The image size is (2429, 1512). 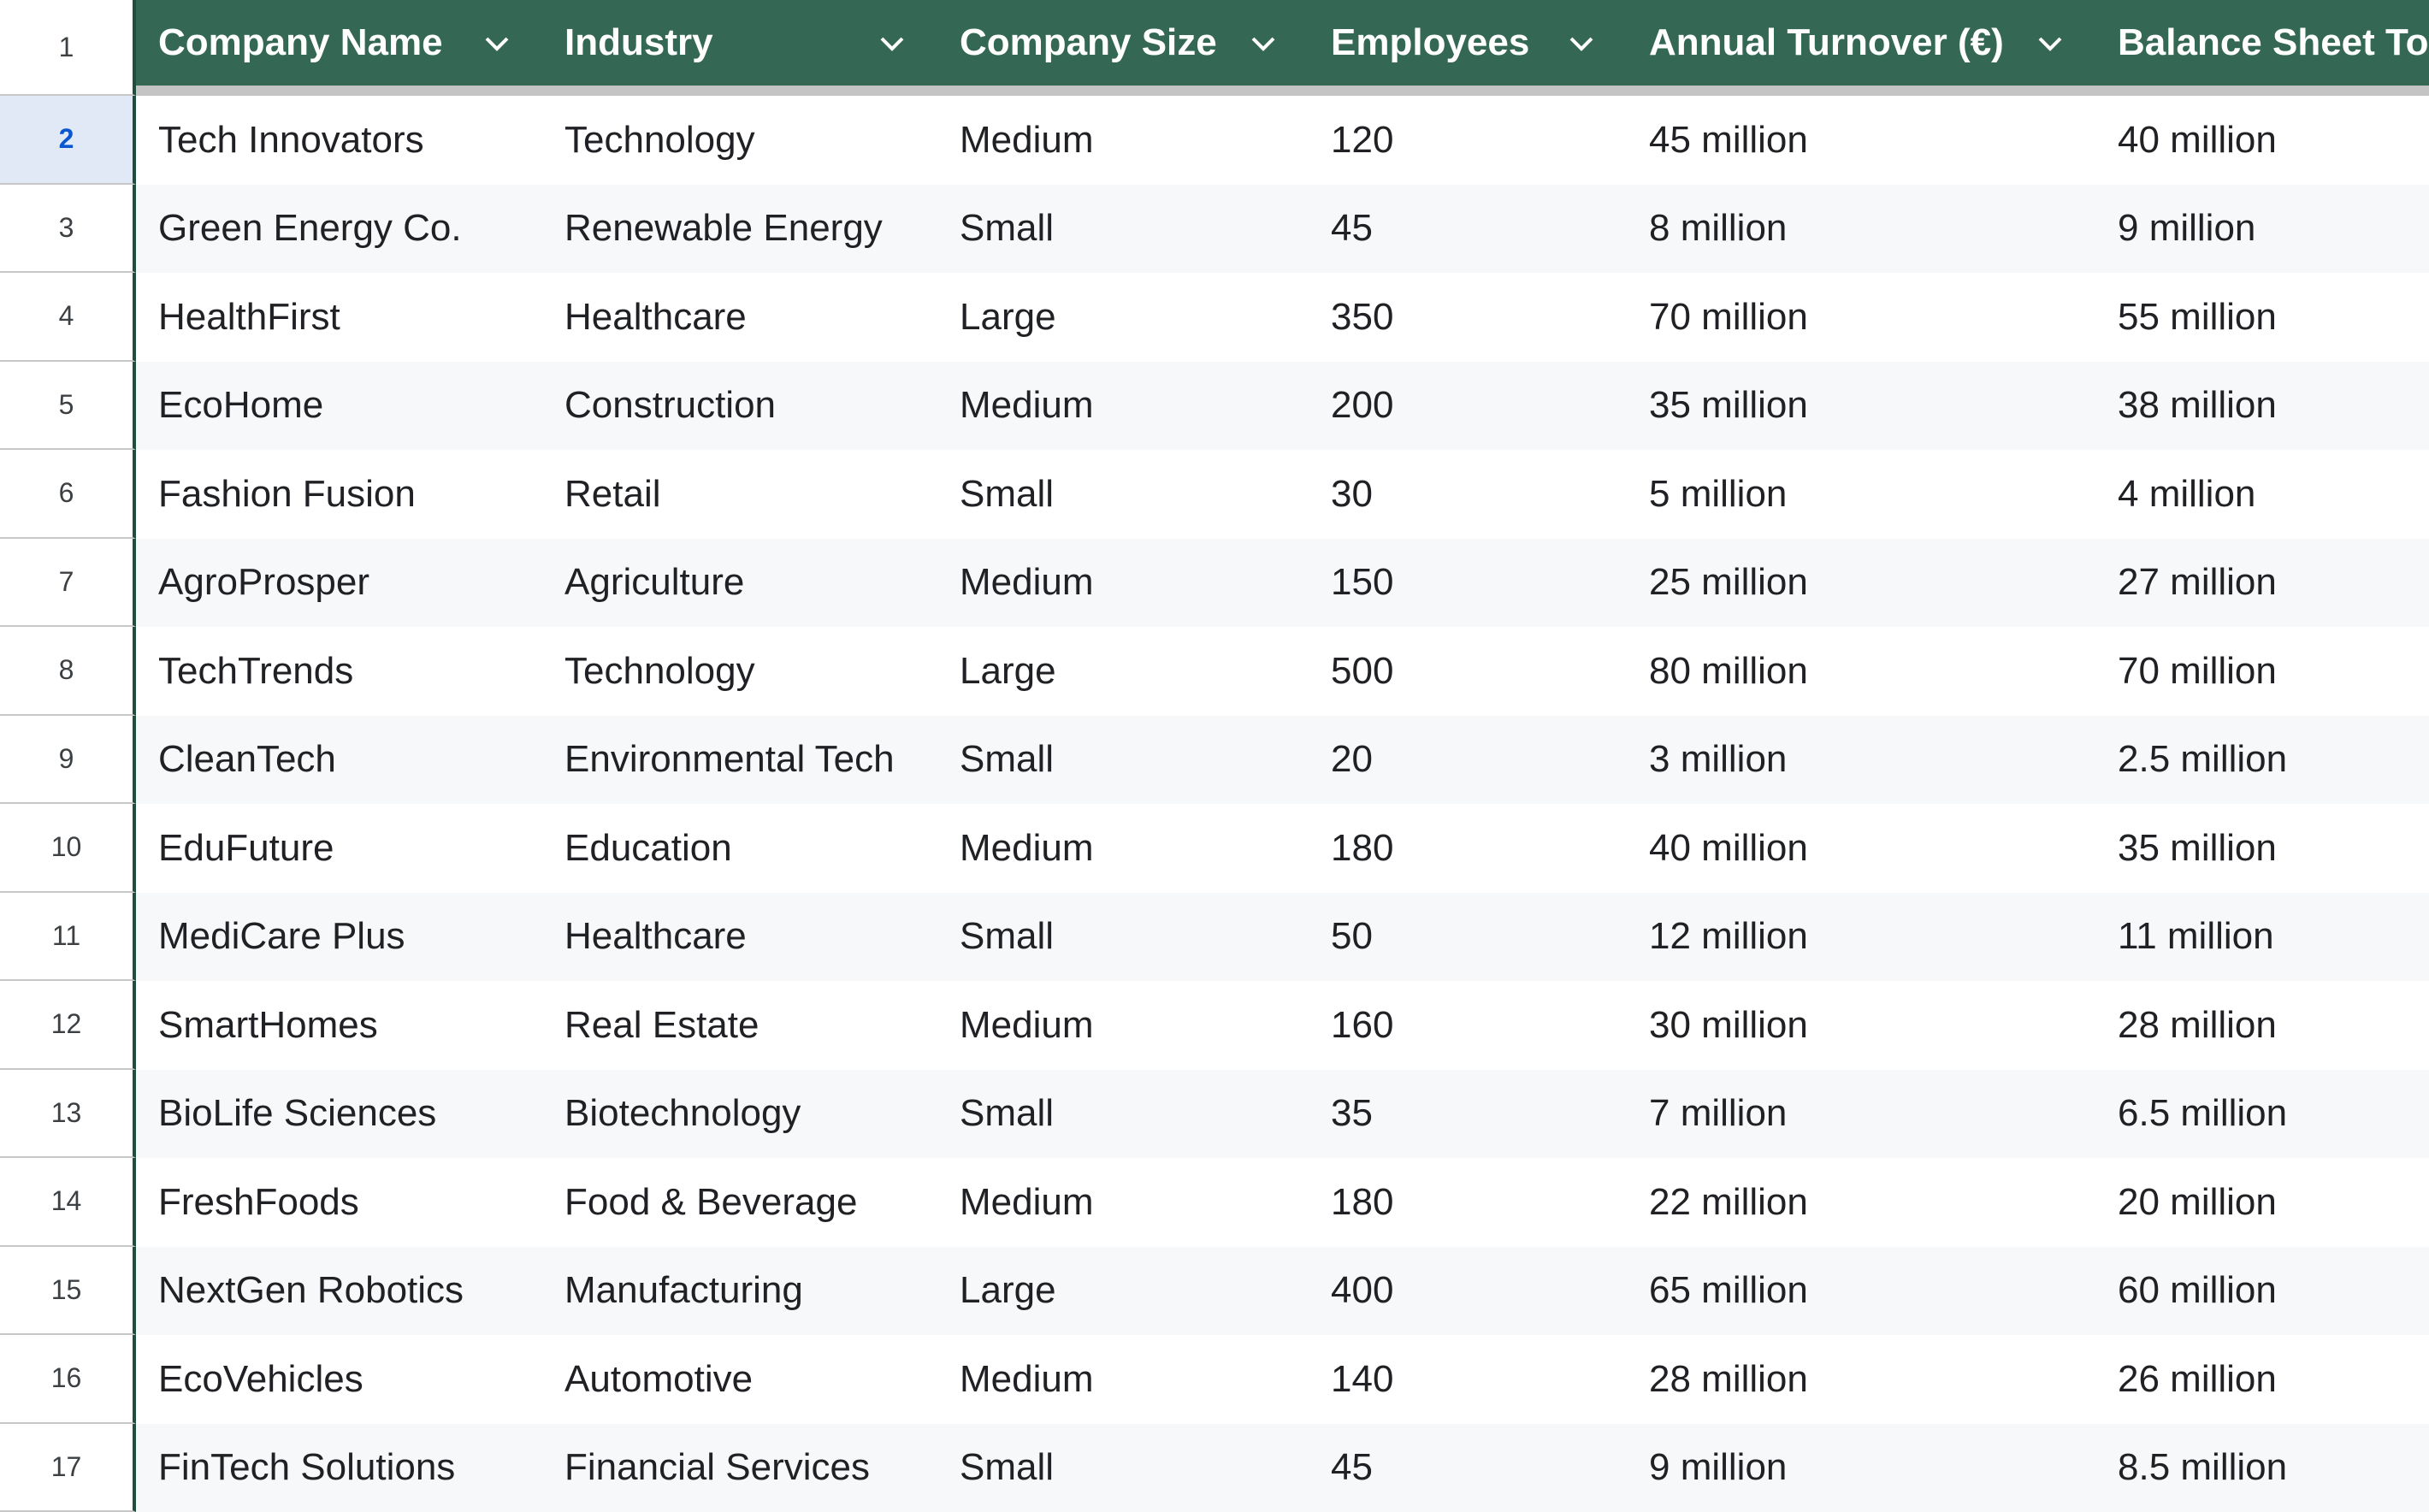 What do you see at coordinates (339, 494) in the screenshot?
I see `table-cell: Fashion Fusion` at bounding box center [339, 494].